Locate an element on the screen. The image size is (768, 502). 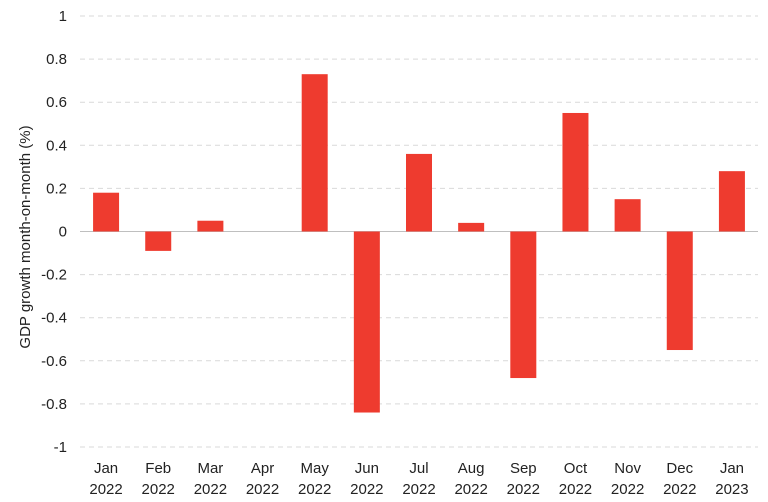
y-tick-label: -0.4 is located at coordinates (54, 318).